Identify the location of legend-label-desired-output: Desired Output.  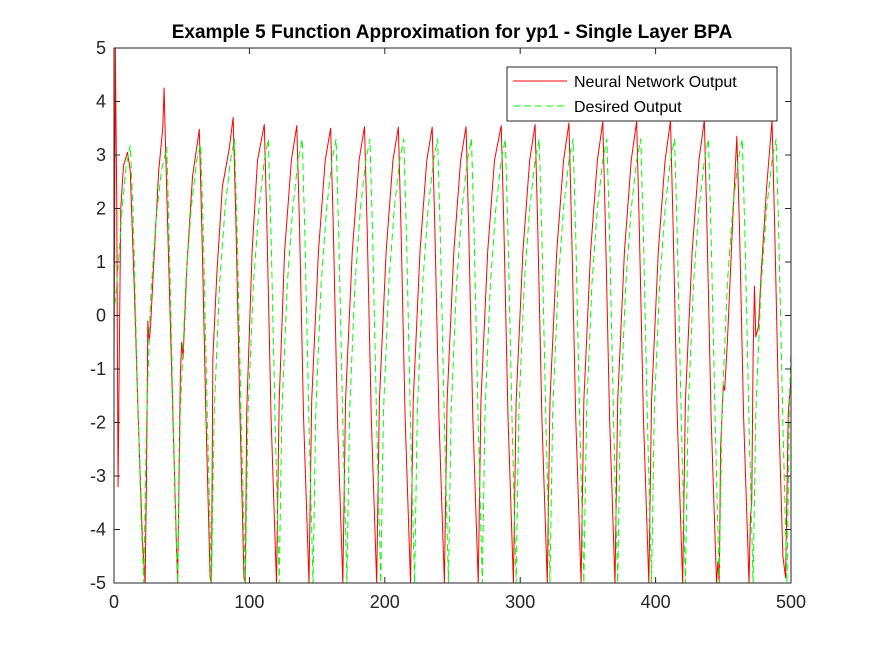
(628, 107).